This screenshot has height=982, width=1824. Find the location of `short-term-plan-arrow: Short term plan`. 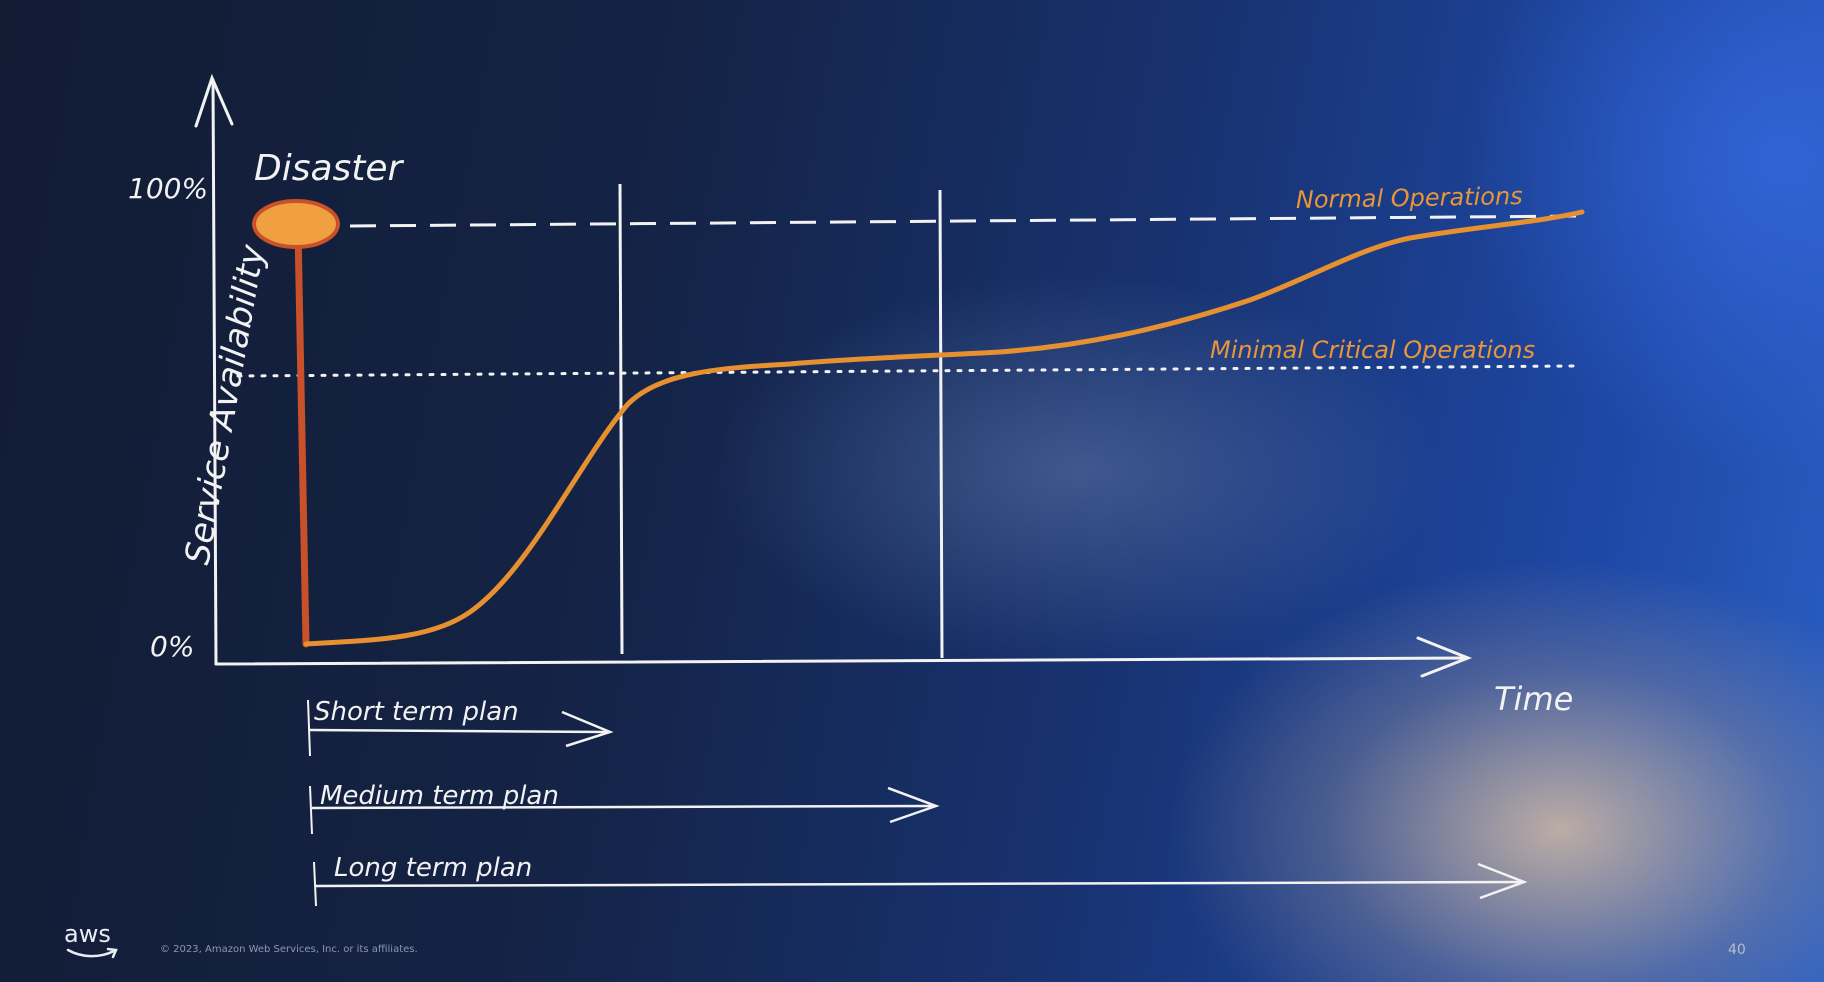

short-term-plan-arrow: Short term plan is located at coordinates (460, 727).